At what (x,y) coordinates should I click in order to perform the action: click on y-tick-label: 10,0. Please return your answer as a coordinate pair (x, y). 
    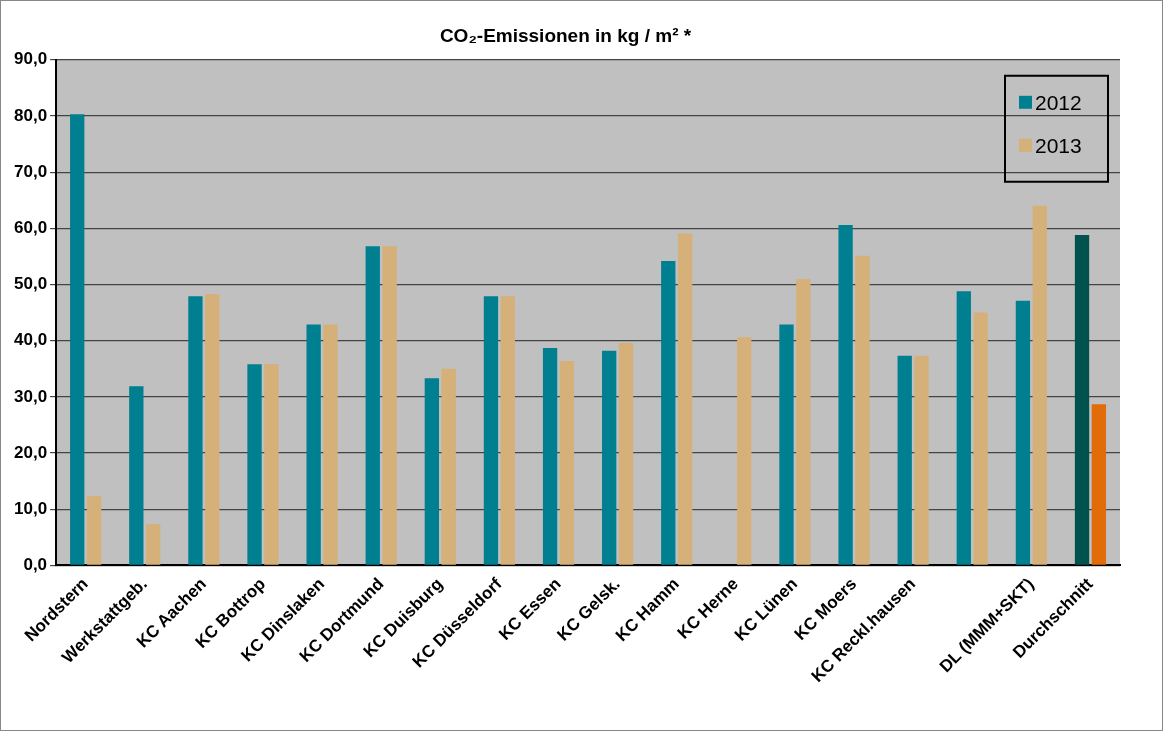
    Looking at the image, I should click on (30, 508).